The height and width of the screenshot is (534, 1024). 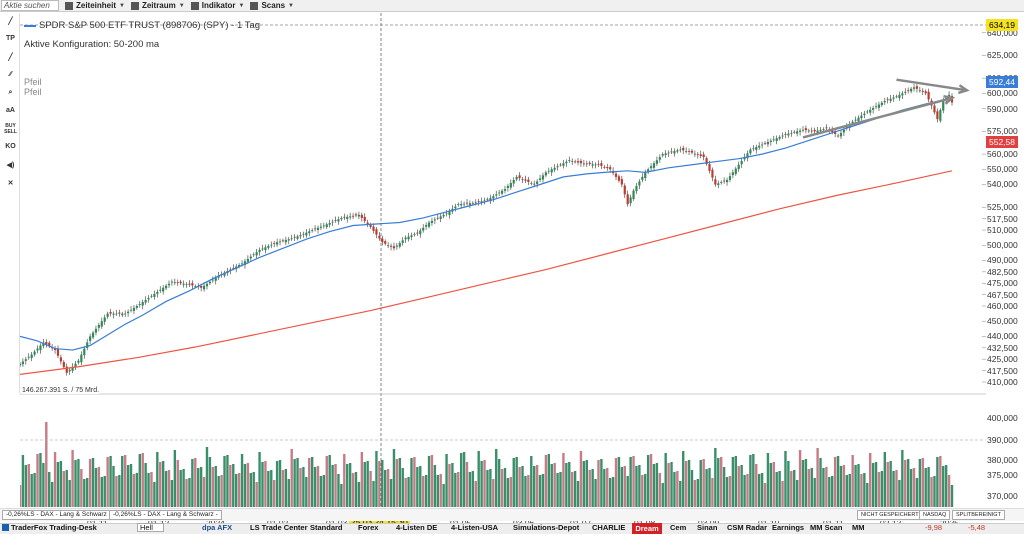 What do you see at coordinates (609, 527) in the screenshot?
I see `footer-item-charlie: CHARLIE` at bounding box center [609, 527].